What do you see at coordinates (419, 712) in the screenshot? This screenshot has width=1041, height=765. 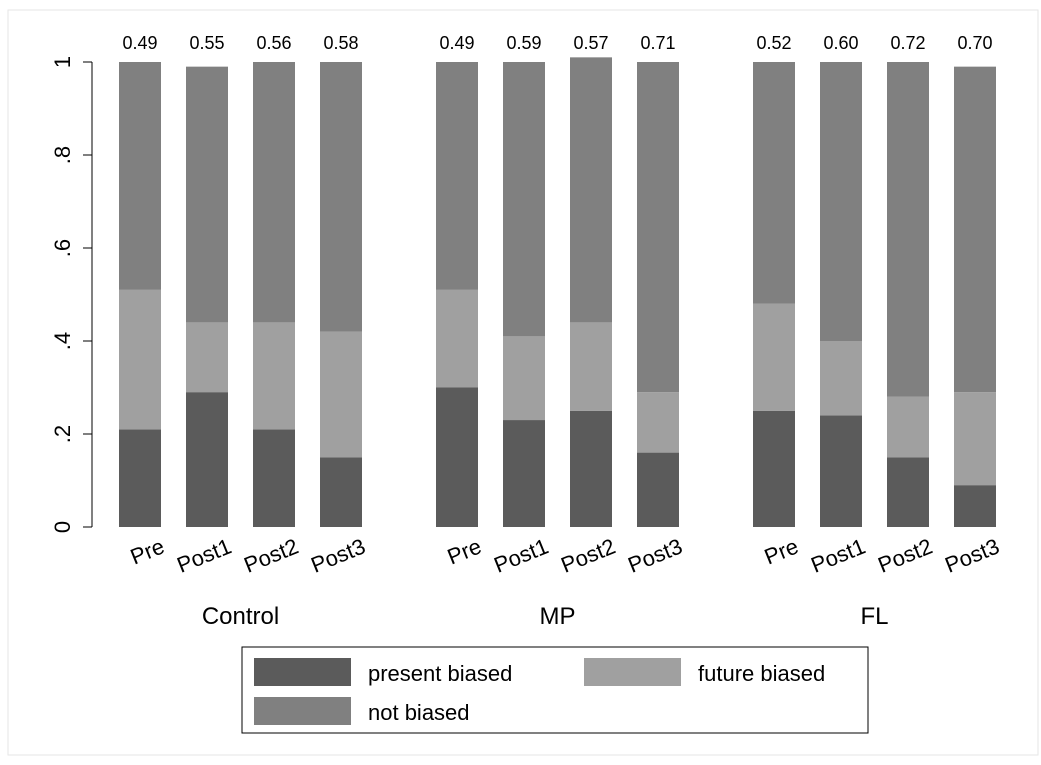 I see `legend-label: not biased` at bounding box center [419, 712].